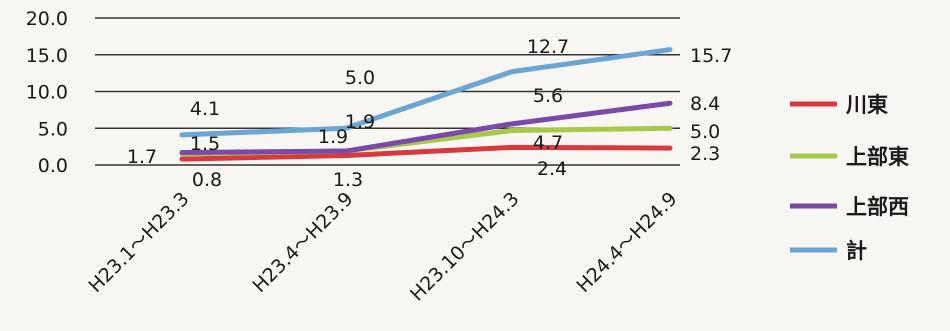 The image size is (950, 331). Describe the element at coordinates (705, 104) in the screenshot. I see `data-label: 8.4` at that location.